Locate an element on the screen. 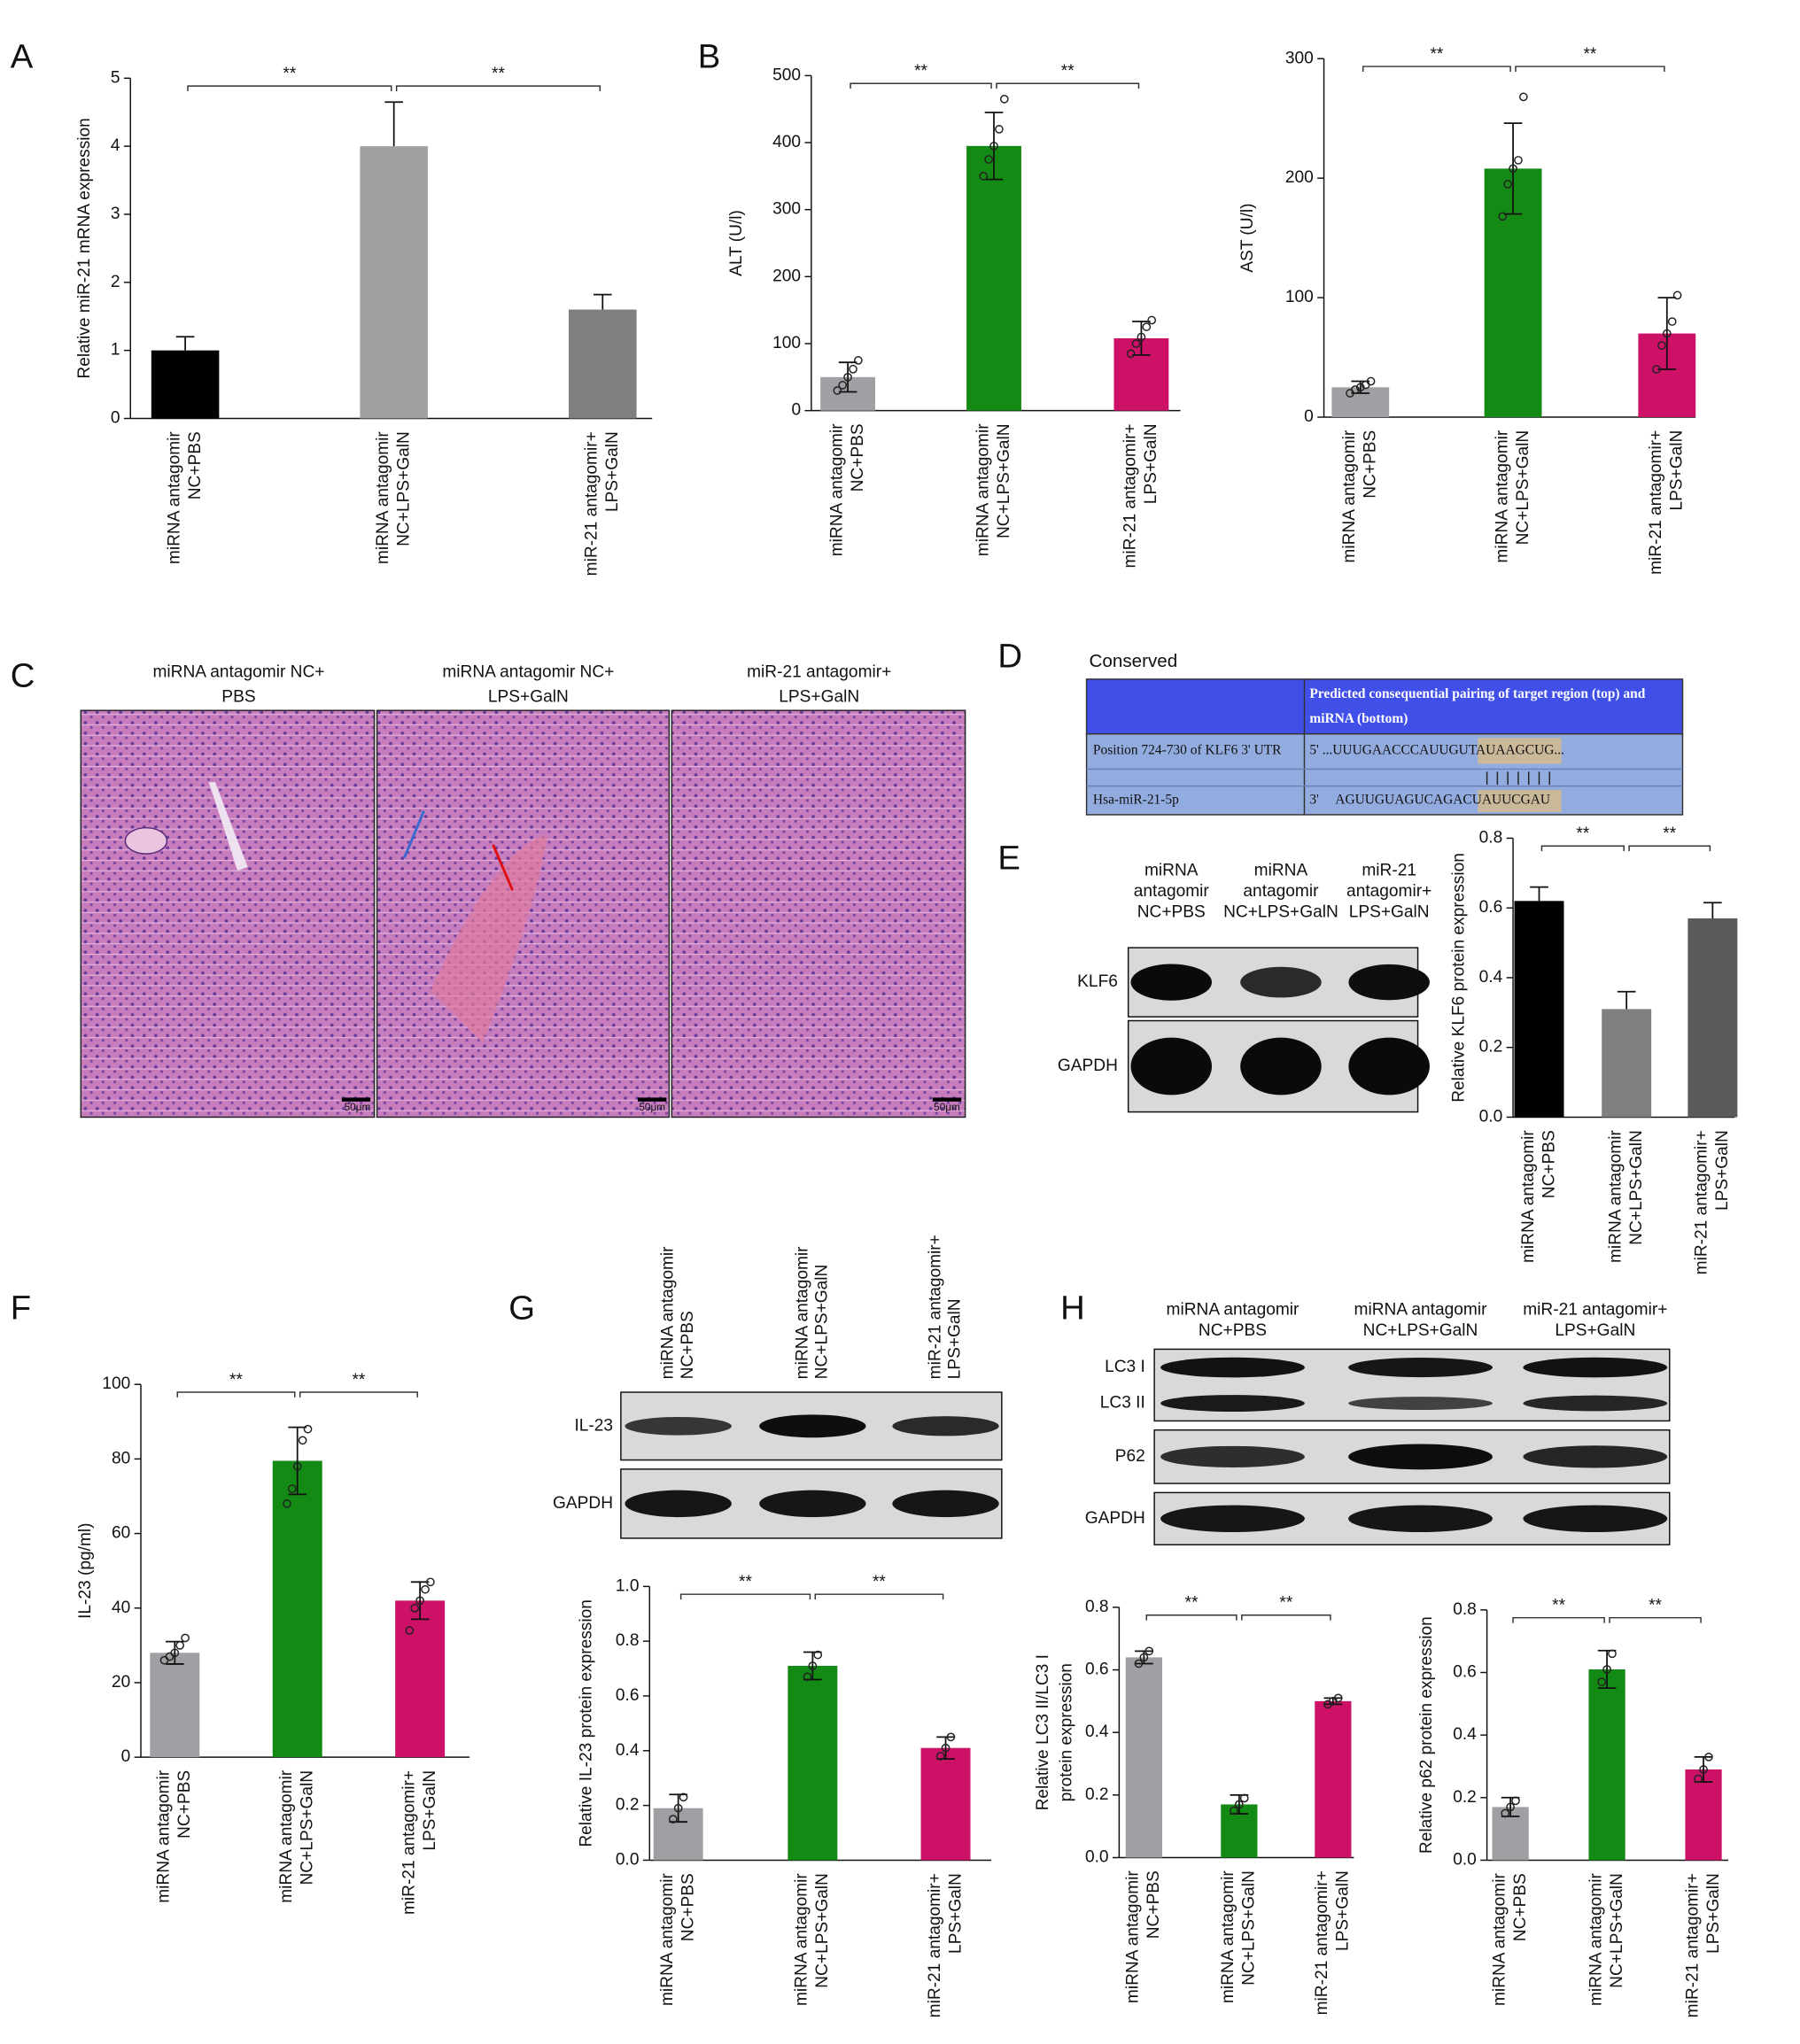  y-axis-label: ALT (U/l) is located at coordinates (736, 243).